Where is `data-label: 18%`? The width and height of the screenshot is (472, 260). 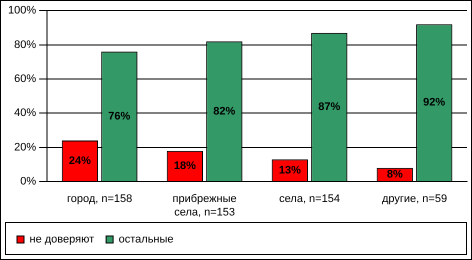 data-label: 18% is located at coordinates (185, 166).